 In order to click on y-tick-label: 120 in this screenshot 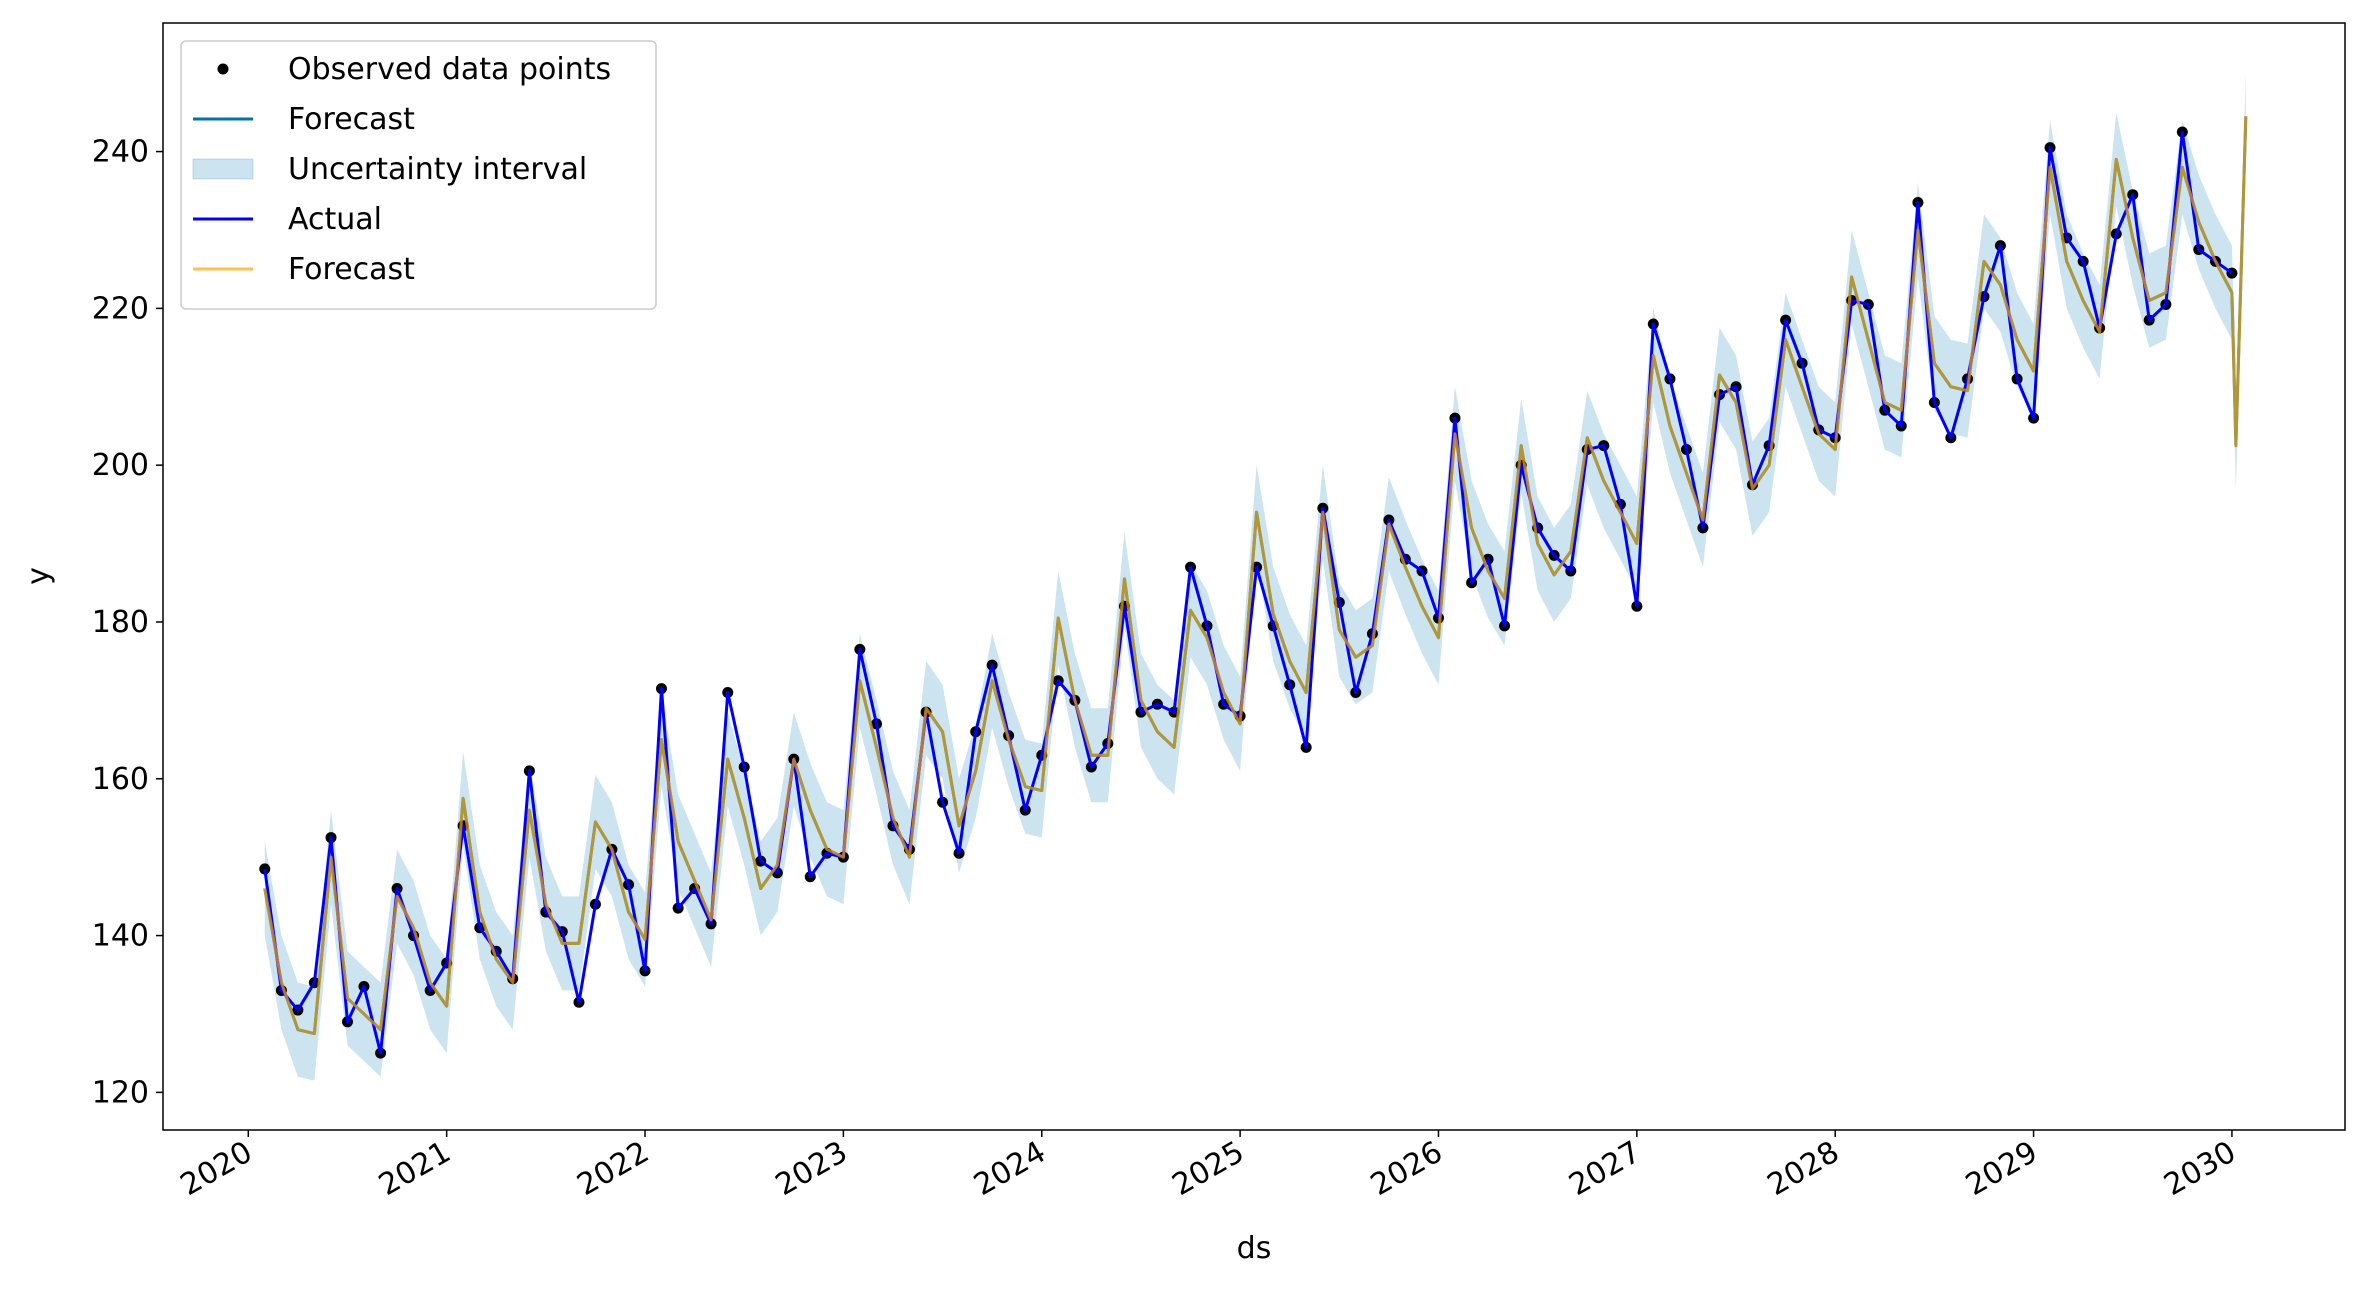, I will do `click(120, 1092)`.